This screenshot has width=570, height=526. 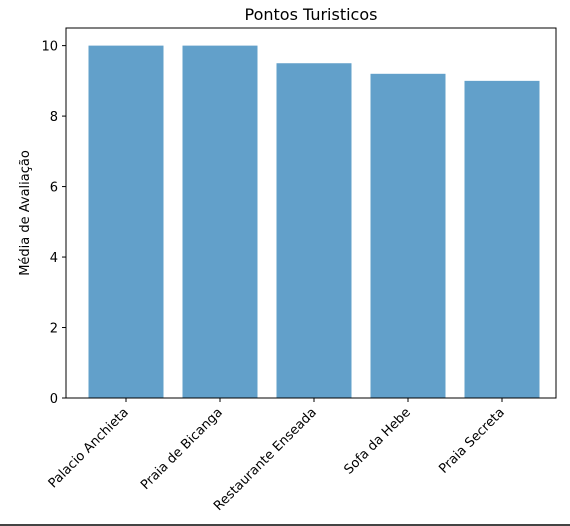 I want to click on x-tick-label: Palacio Anchieta, so click(x=89, y=448).